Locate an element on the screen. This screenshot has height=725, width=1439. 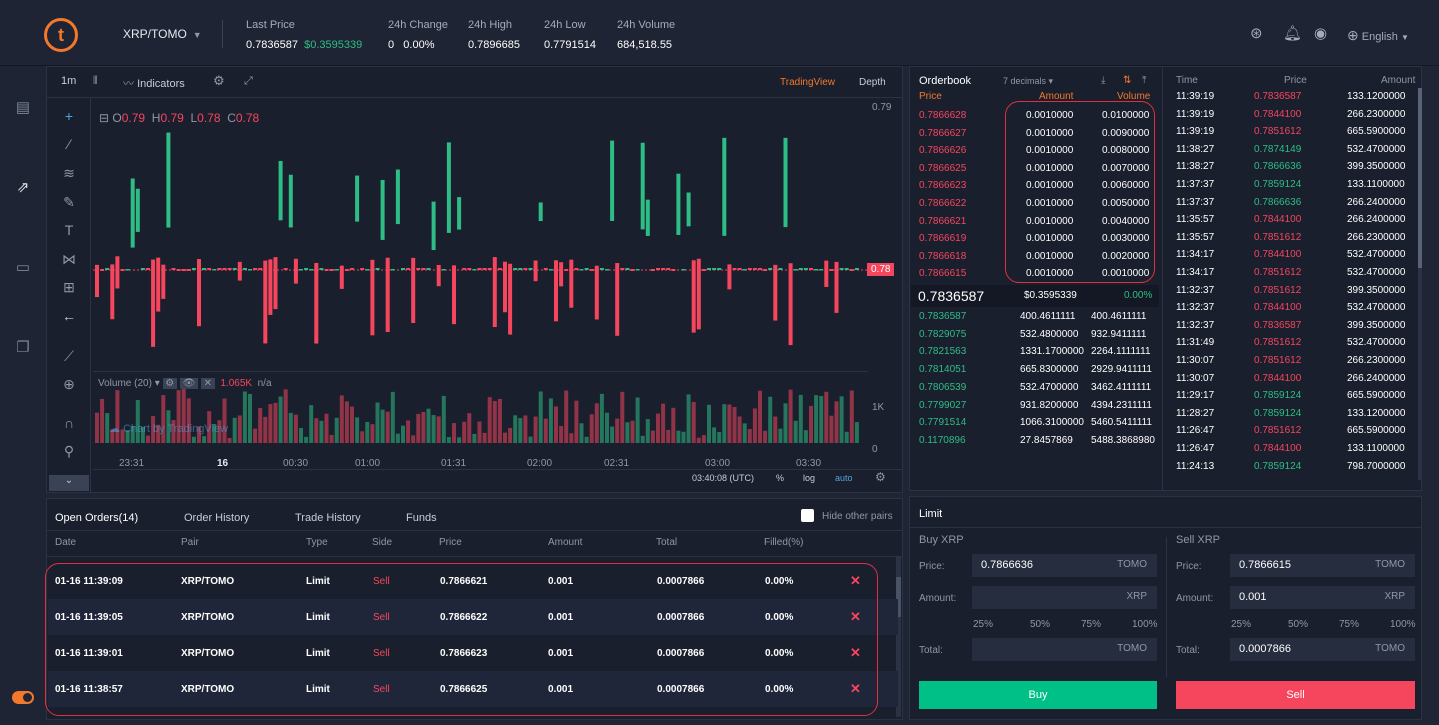
buy-percent-50: 50% is located at coordinates (1040, 624).